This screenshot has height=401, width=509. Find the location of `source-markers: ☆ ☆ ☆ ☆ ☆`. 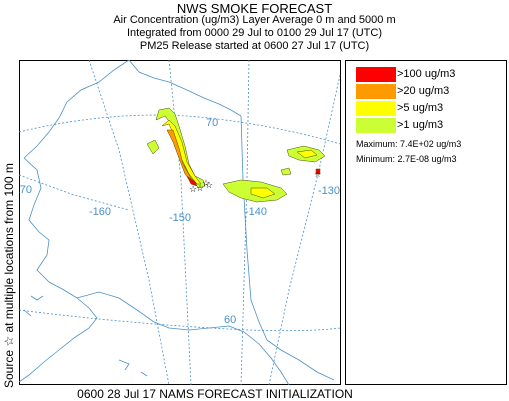

source-markers: ☆ ☆ ☆ ☆ ☆ is located at coordinates (255, 182).